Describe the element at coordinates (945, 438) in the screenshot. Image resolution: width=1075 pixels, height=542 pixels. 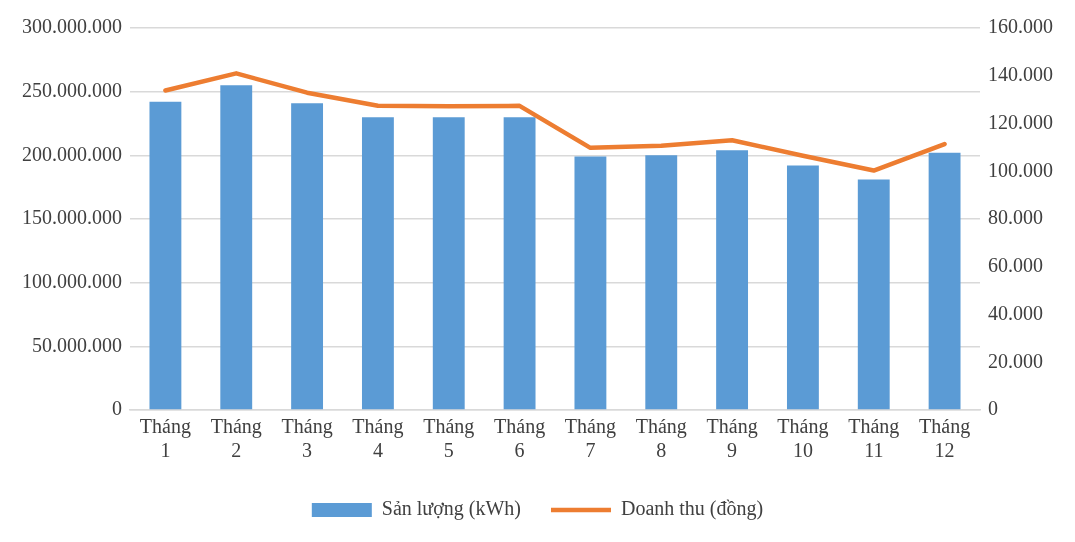
I see `x-tick-label: Tháng 12` at that location.